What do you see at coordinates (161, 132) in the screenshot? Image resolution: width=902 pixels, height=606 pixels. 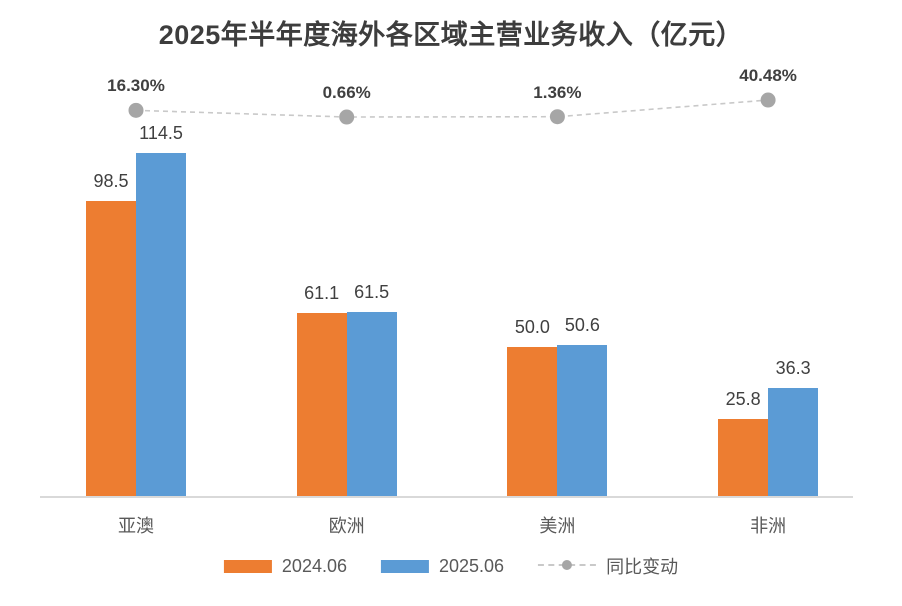 I see `bar-value-label: 114.5` at bounding box center [161, 132].